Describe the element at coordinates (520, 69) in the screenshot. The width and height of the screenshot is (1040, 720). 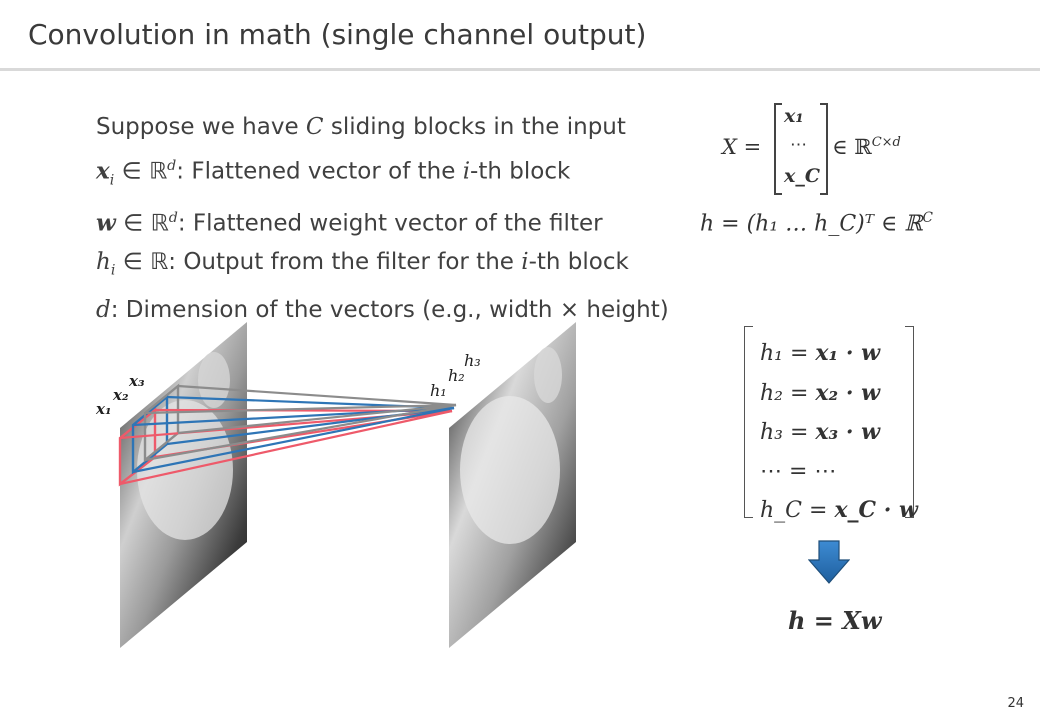
I see `title-divider` at that location.